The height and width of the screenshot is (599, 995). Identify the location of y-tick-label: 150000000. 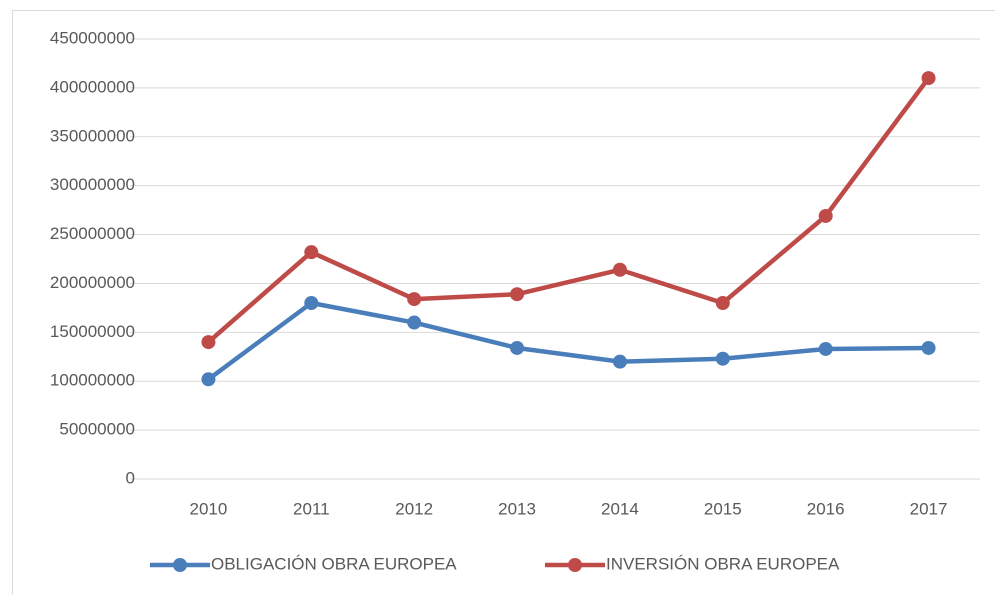
(92, 331).